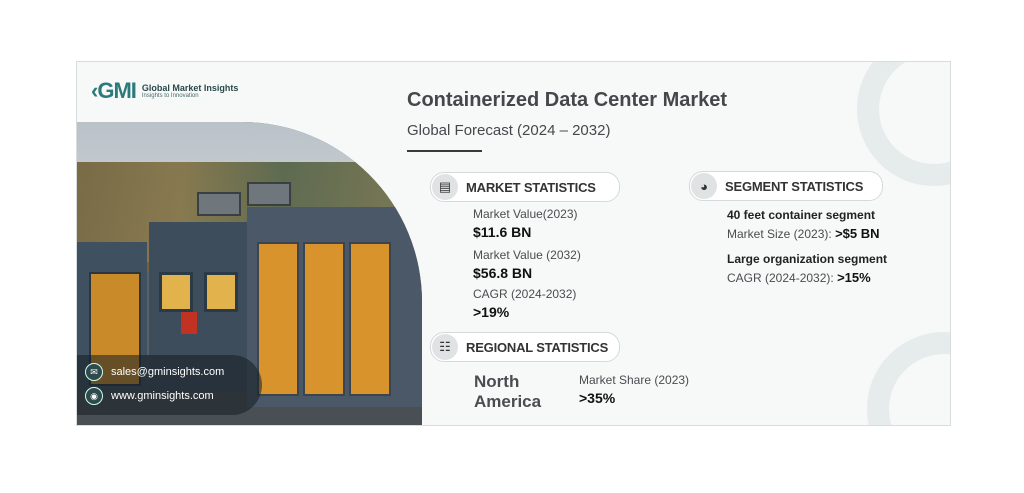 Image resolution: width=1024 pixels, height=493 pixels. I want to click on logo-name: Global Market Insights, so click(190, 88).